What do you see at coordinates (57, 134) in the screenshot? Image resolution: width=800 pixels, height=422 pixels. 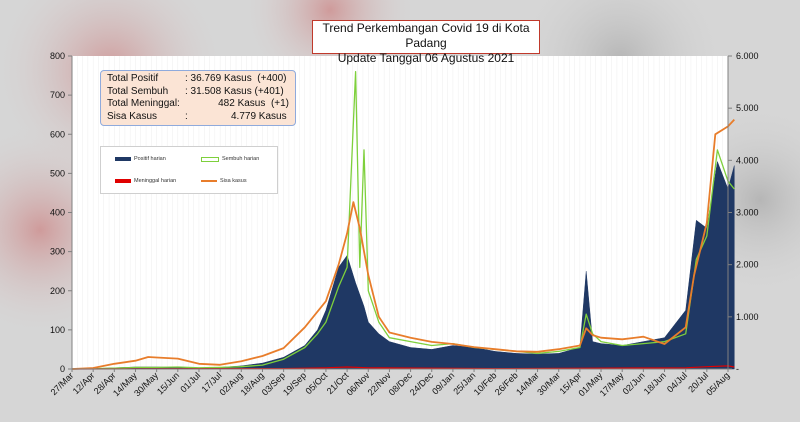 I see `y-left-tick-label: 600` at bounding box center [57, 134].